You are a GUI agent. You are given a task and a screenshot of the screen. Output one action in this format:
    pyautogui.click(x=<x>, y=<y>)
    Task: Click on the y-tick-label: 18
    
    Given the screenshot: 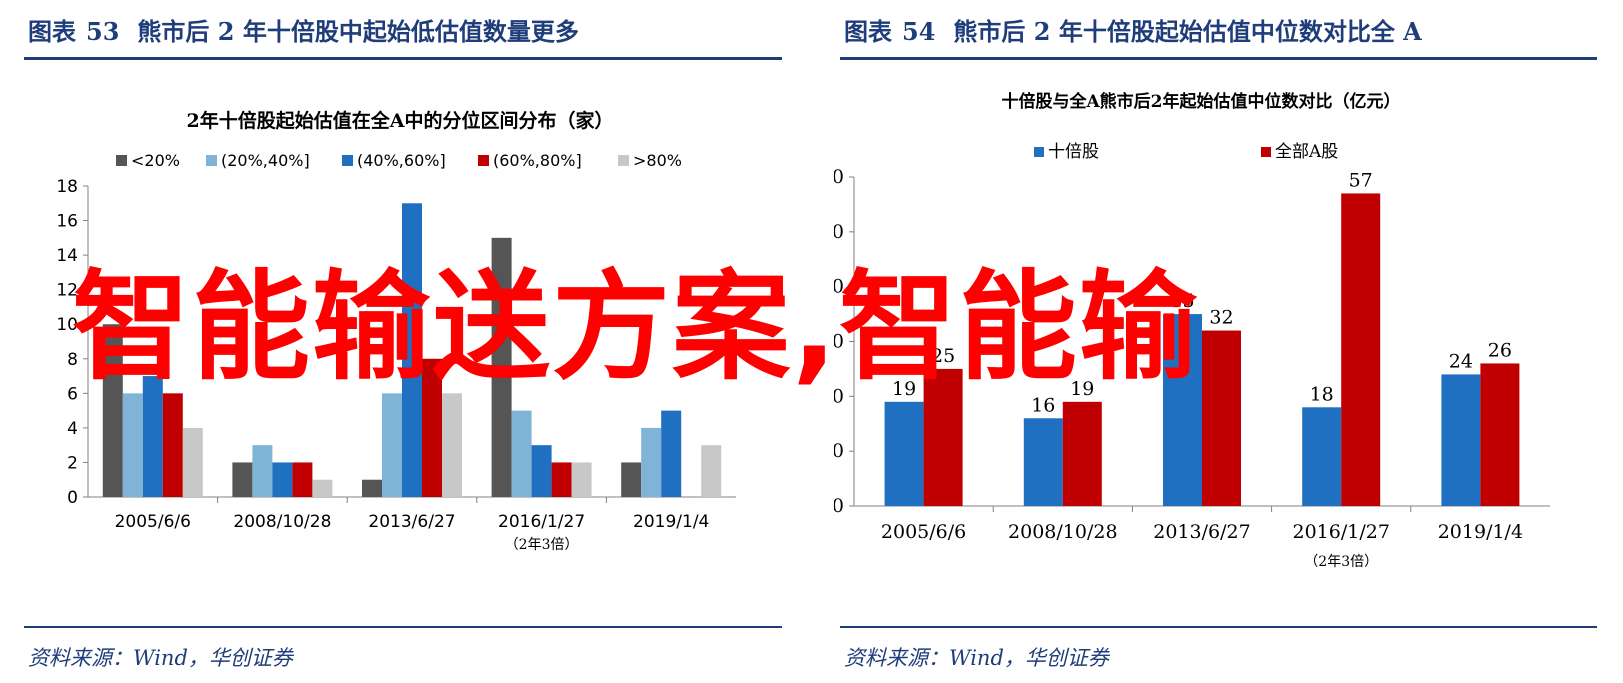 What is the action you would take?
    pyautogui.click(x=67, y=187)
    